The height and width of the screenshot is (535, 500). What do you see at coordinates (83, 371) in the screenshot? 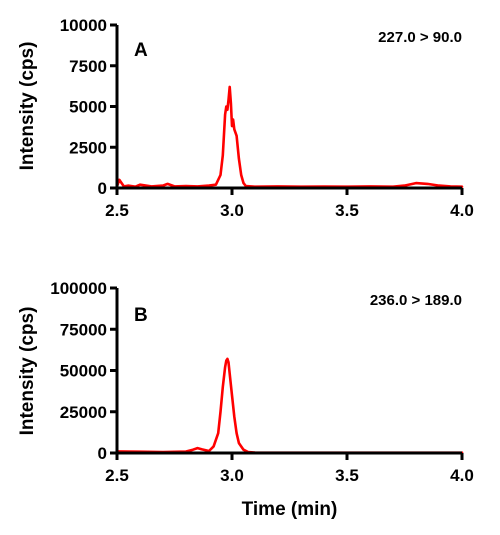
I see `y-tick-label: 50000` at bounding box center [83, 371].